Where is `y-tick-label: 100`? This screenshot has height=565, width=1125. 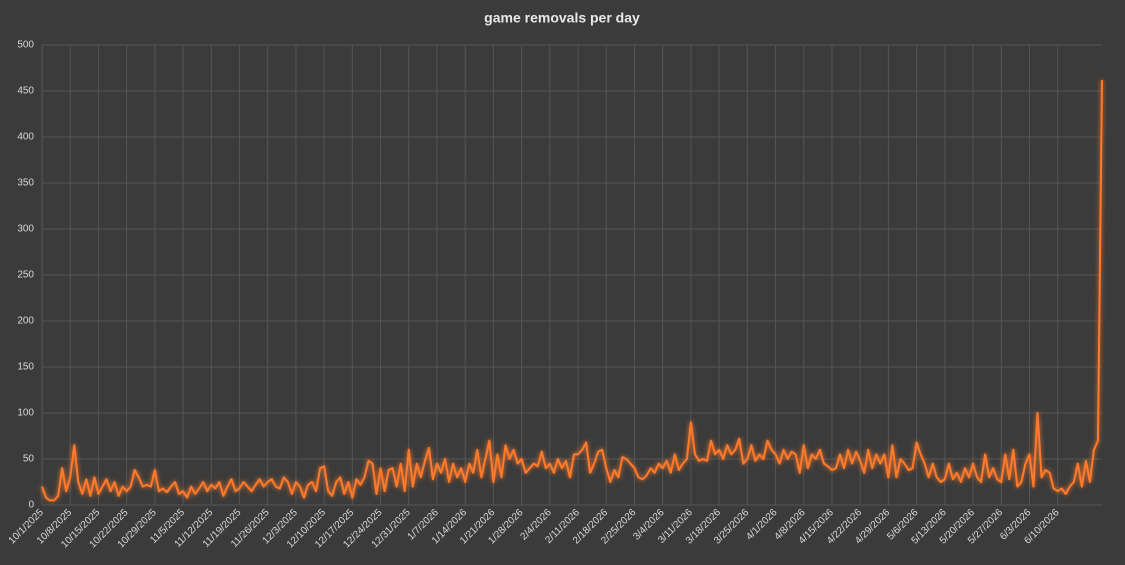 y-tick-label: 100 is located at coordinates (25, 413).